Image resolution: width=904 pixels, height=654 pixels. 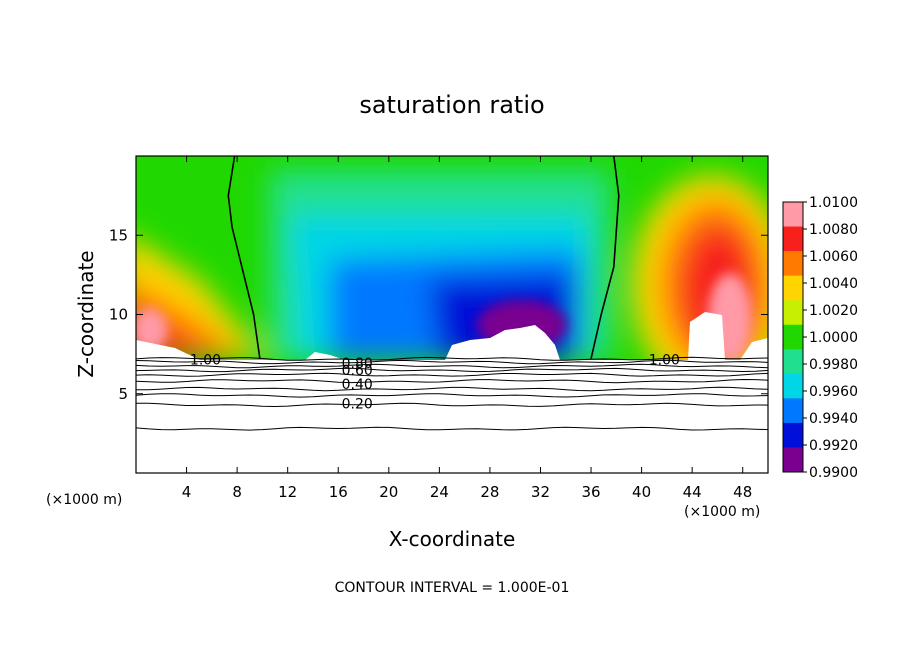 I want to click on x-tick-label: 28, so click(x=489, y=492).